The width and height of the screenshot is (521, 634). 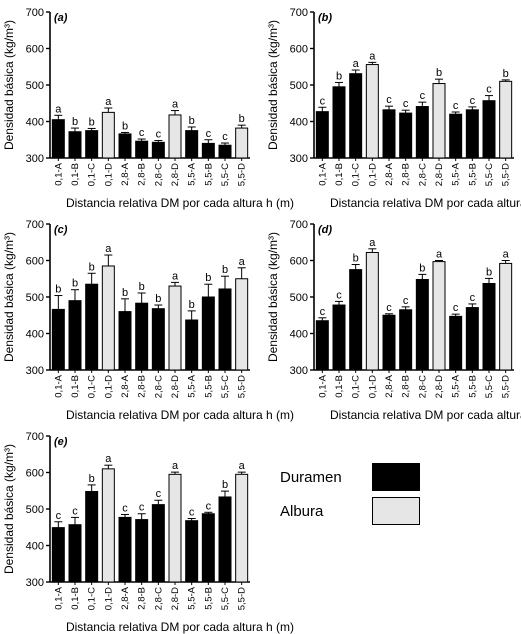 I want to click on y-tick-label: 700, so click(x=35, y=225).